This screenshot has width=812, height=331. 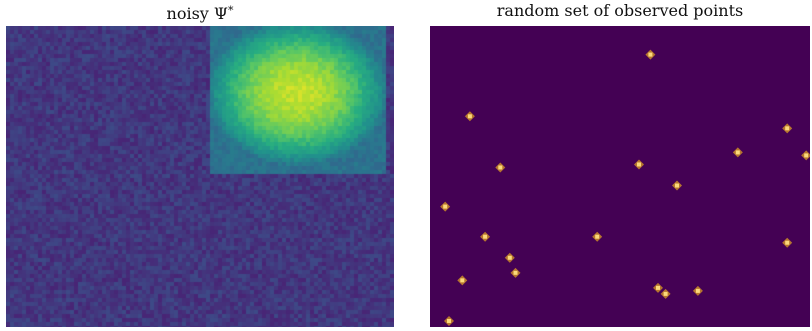 I want to click on noisy-psi-title-superscript: *, so click(x=230, y=10).